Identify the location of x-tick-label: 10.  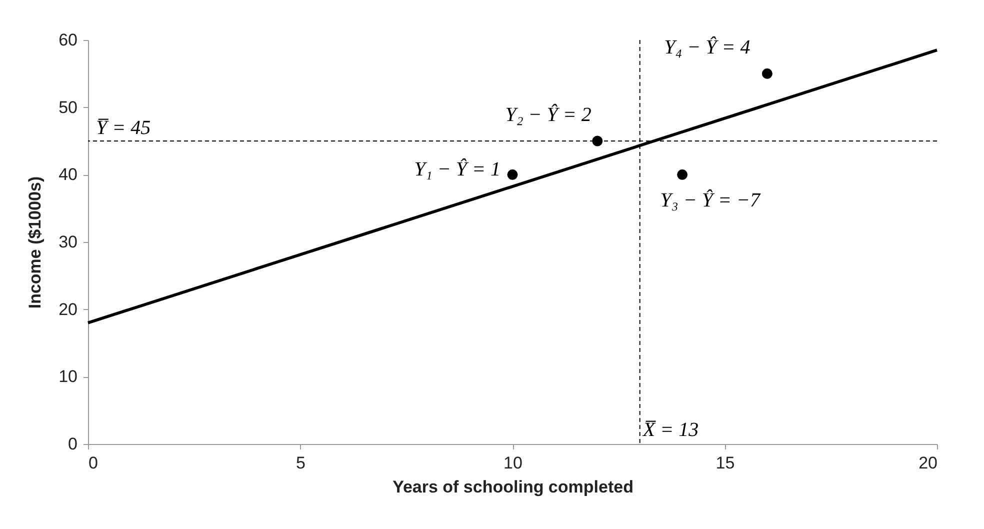
(513, 463).